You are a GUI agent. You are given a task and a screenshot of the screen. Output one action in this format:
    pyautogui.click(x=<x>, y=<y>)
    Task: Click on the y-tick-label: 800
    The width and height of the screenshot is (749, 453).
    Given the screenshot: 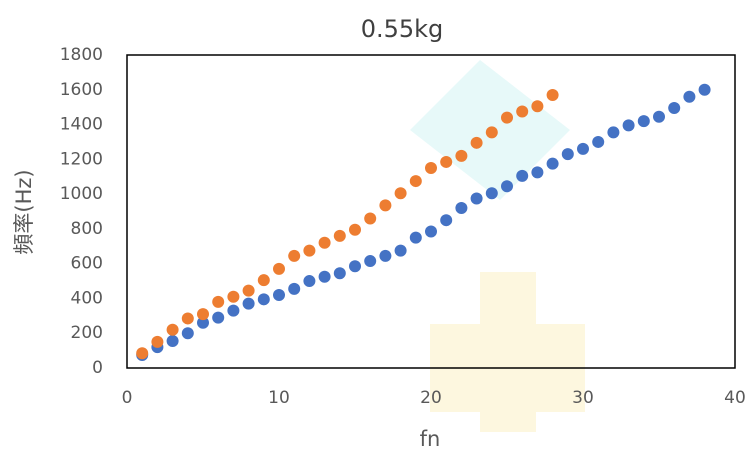 What is the action you would take?
    pyautogui.click(x=87, y=229)
    